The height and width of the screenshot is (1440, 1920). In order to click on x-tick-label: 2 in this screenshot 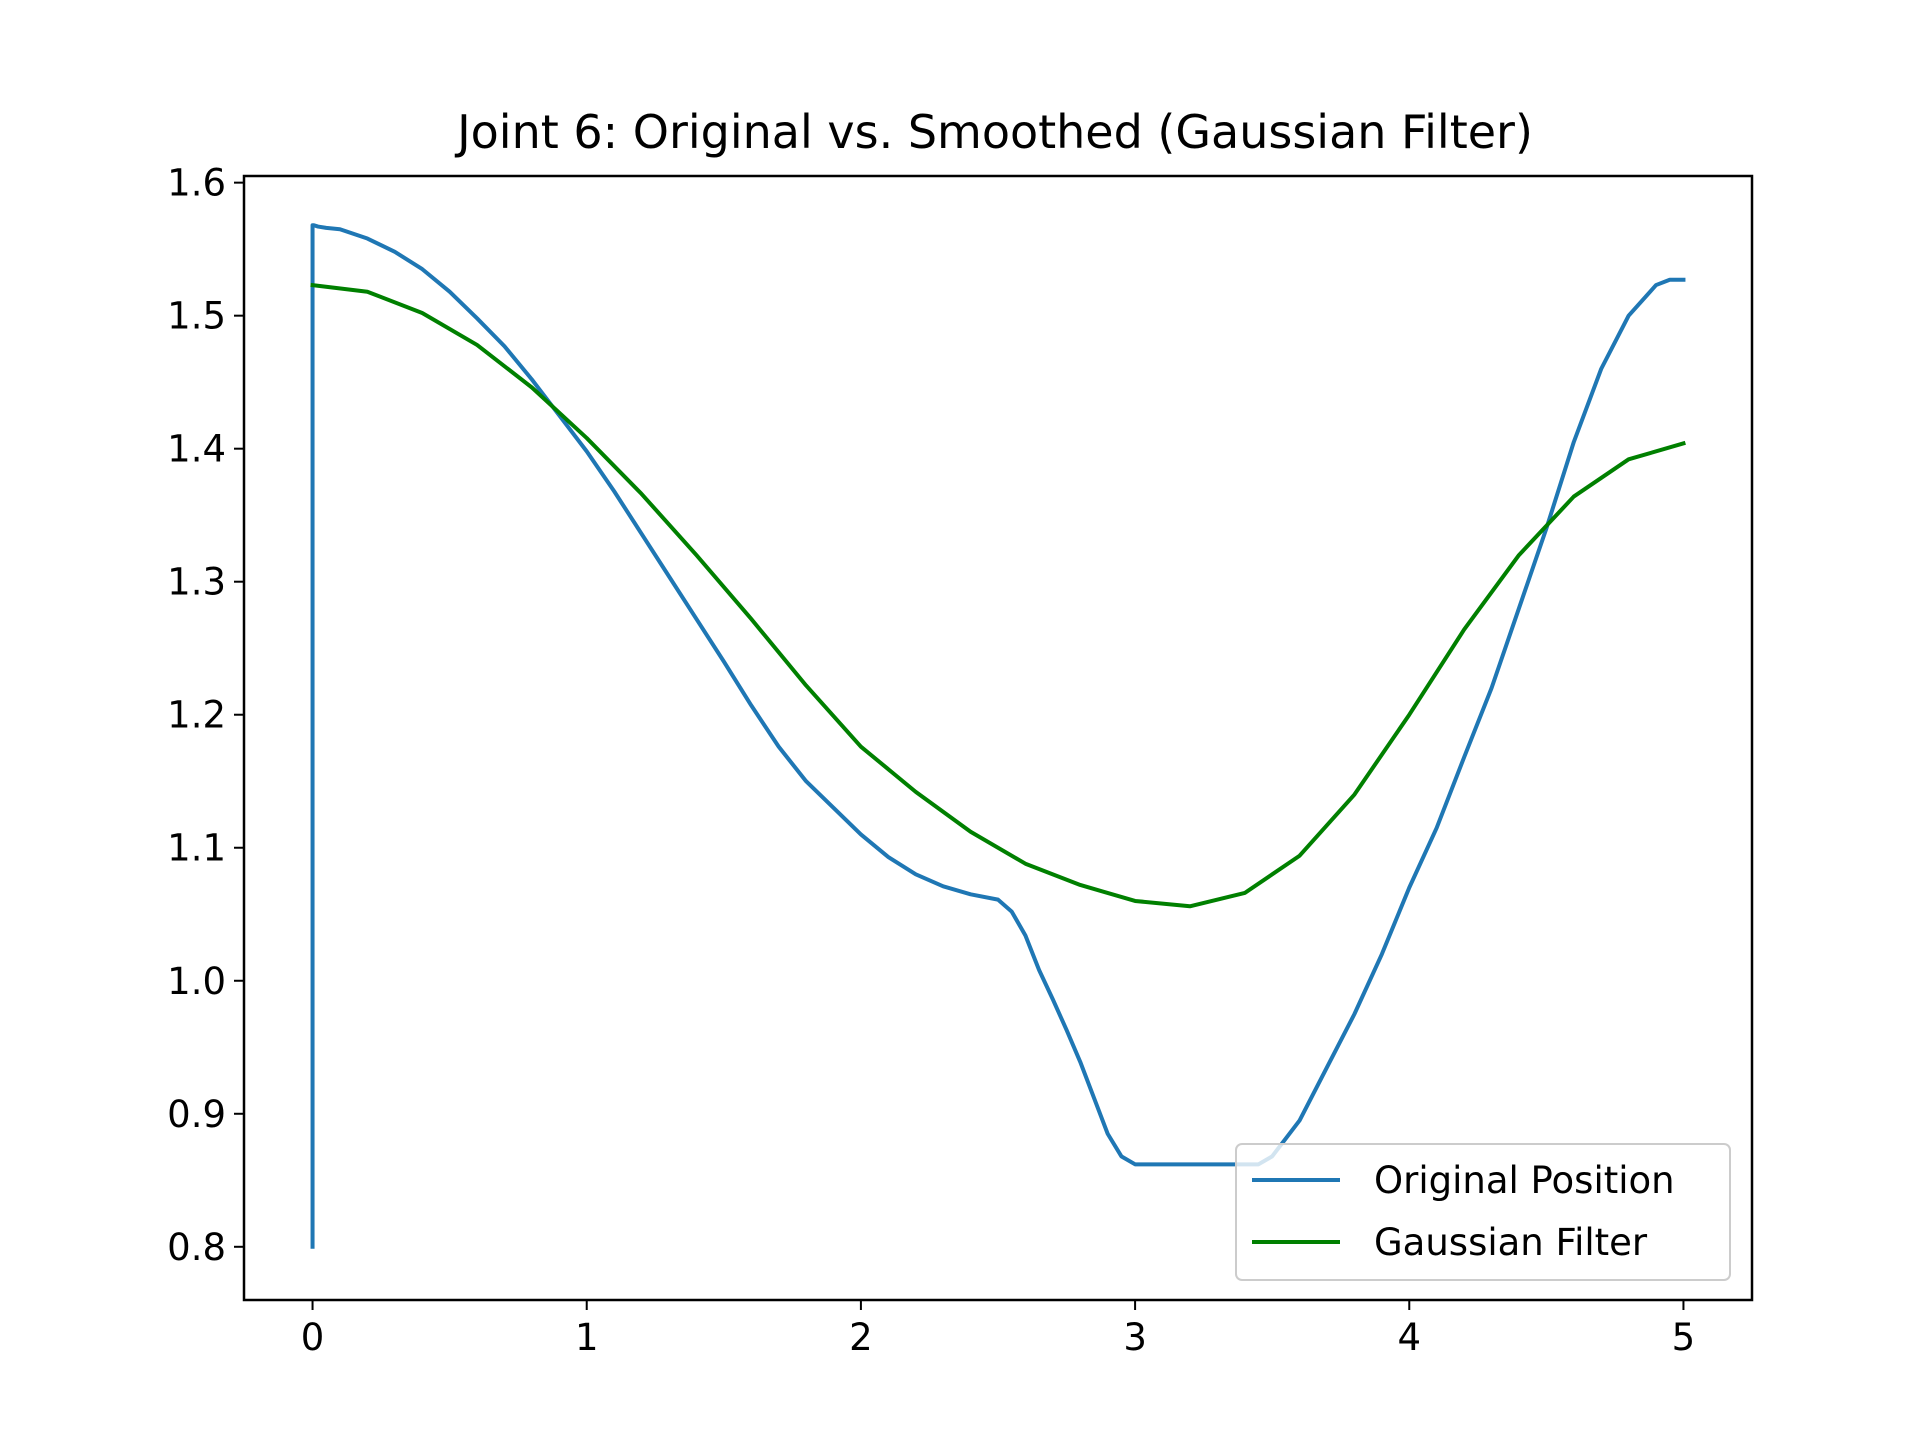, I will do `click(861, 1337)`.